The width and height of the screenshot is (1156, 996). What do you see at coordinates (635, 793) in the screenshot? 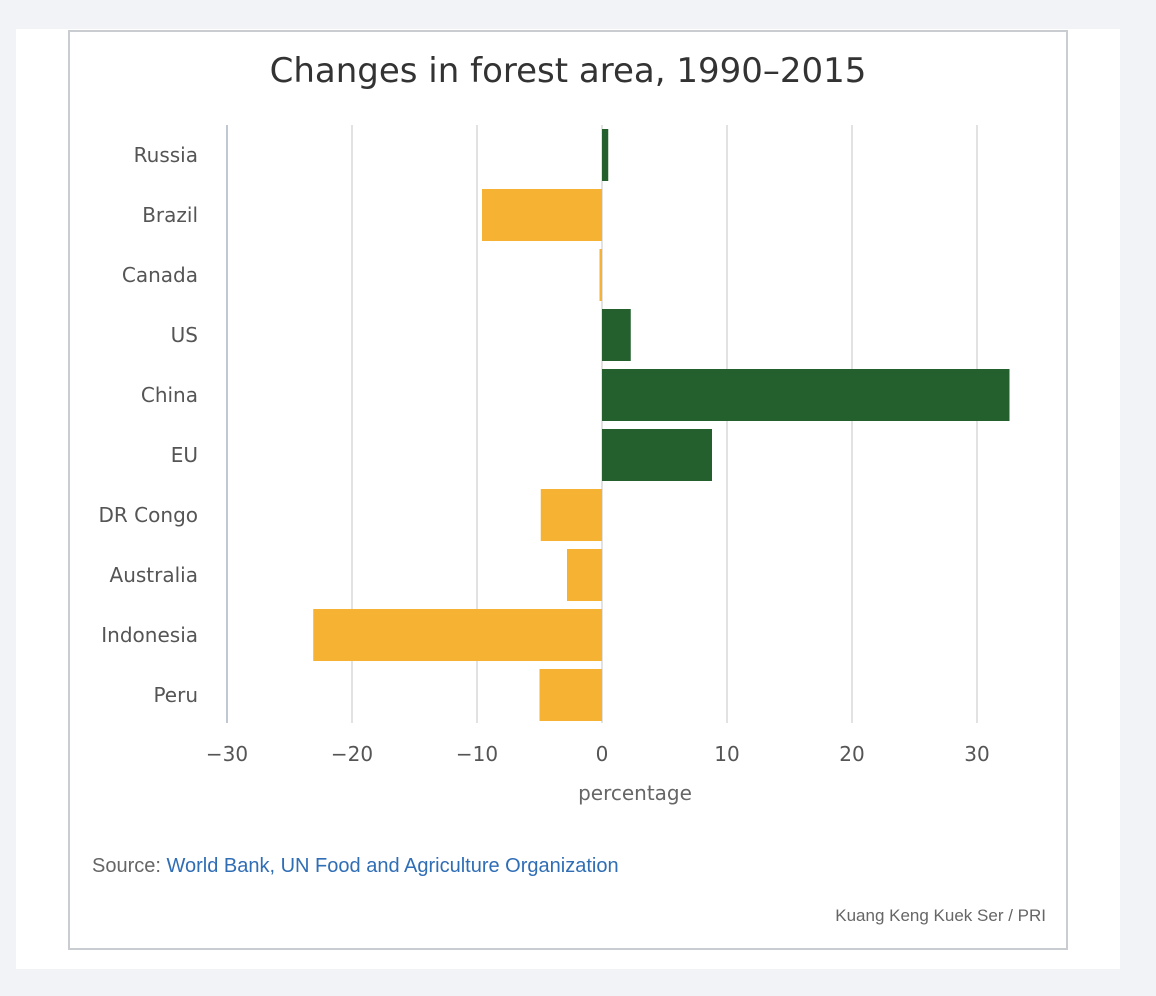
I see `x-axis-label: percentage` at bounding box center [635, 793].